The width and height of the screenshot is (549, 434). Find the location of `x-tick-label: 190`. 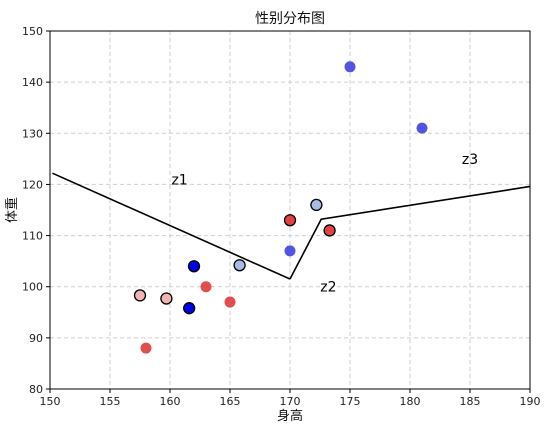

x-tick-label: 190 is located at coordinates (530, 401).